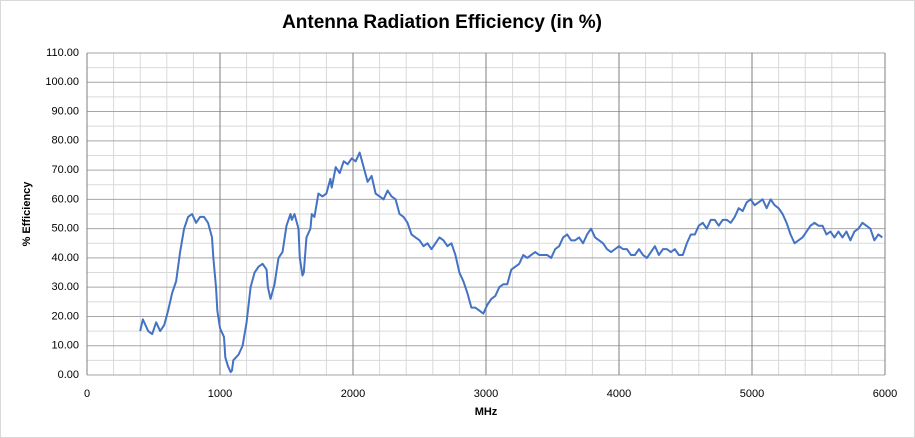 The height and width of the screenshot is (438, 915). What do you see at coordinates (62, 53) in the screenshot?
I see `y-tick-label: 110.00` at bounding box center [62, 53].